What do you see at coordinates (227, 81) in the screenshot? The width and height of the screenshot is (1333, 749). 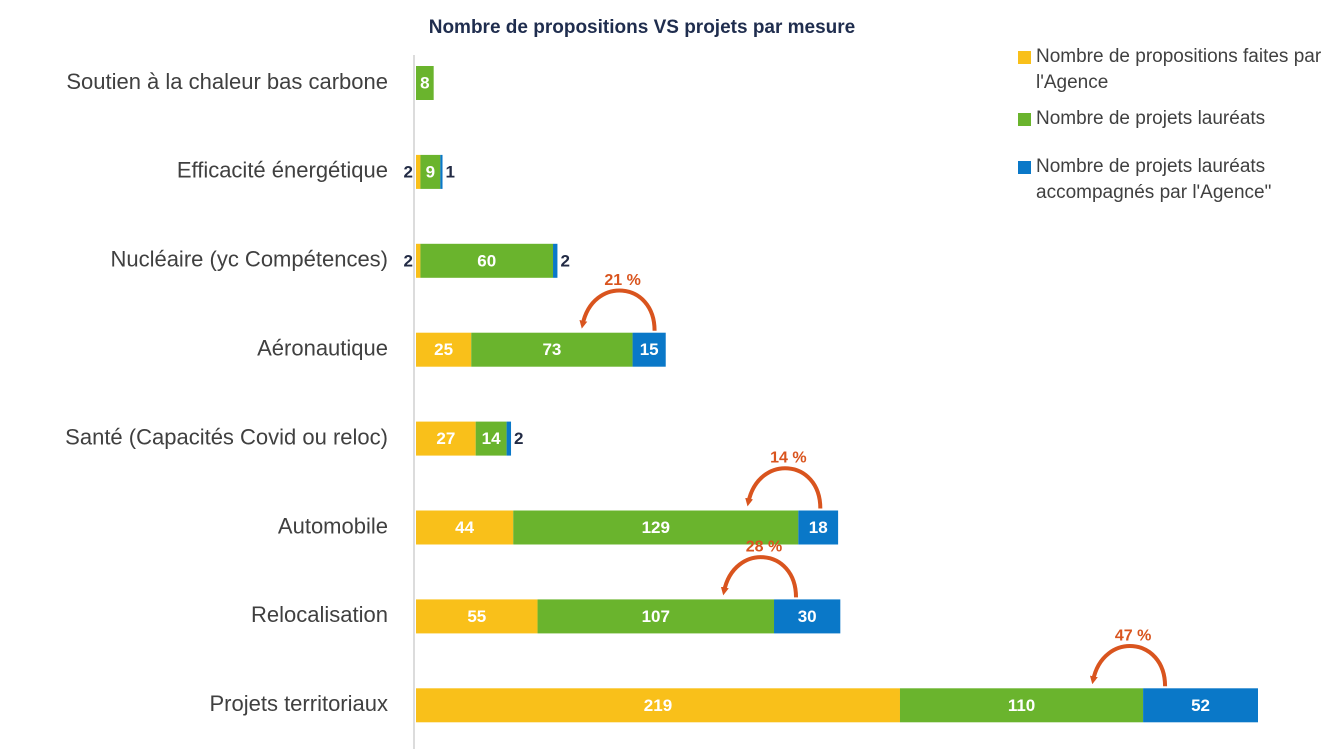 I see `category-label: Soutien à la chaleur bas carbone` at bounding box center [227, 81].